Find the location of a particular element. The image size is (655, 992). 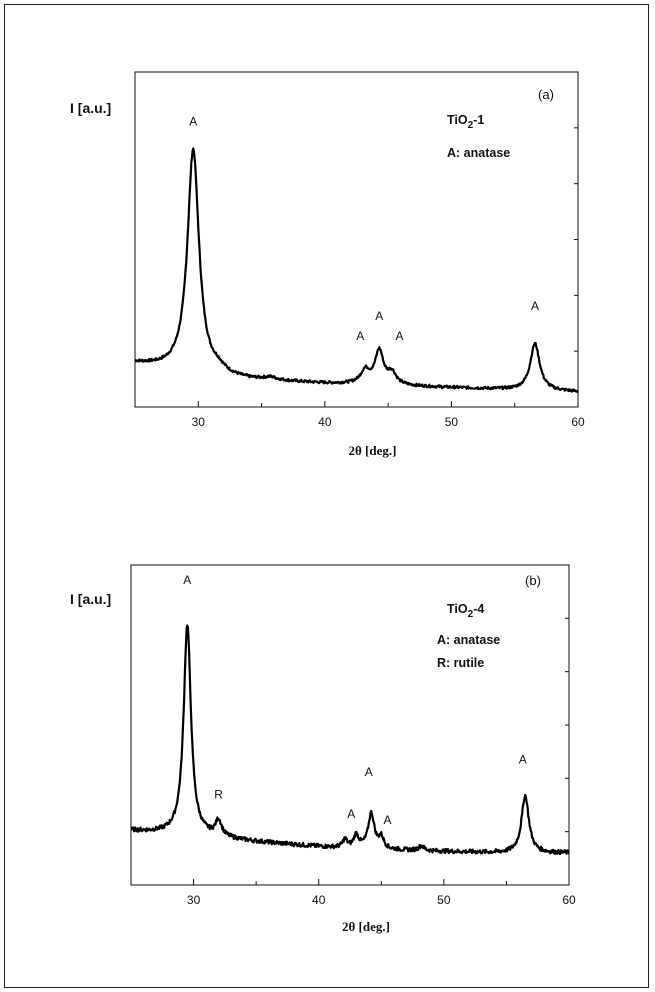

sample-name: TiO2-1 is located at coordinates (465, 122).